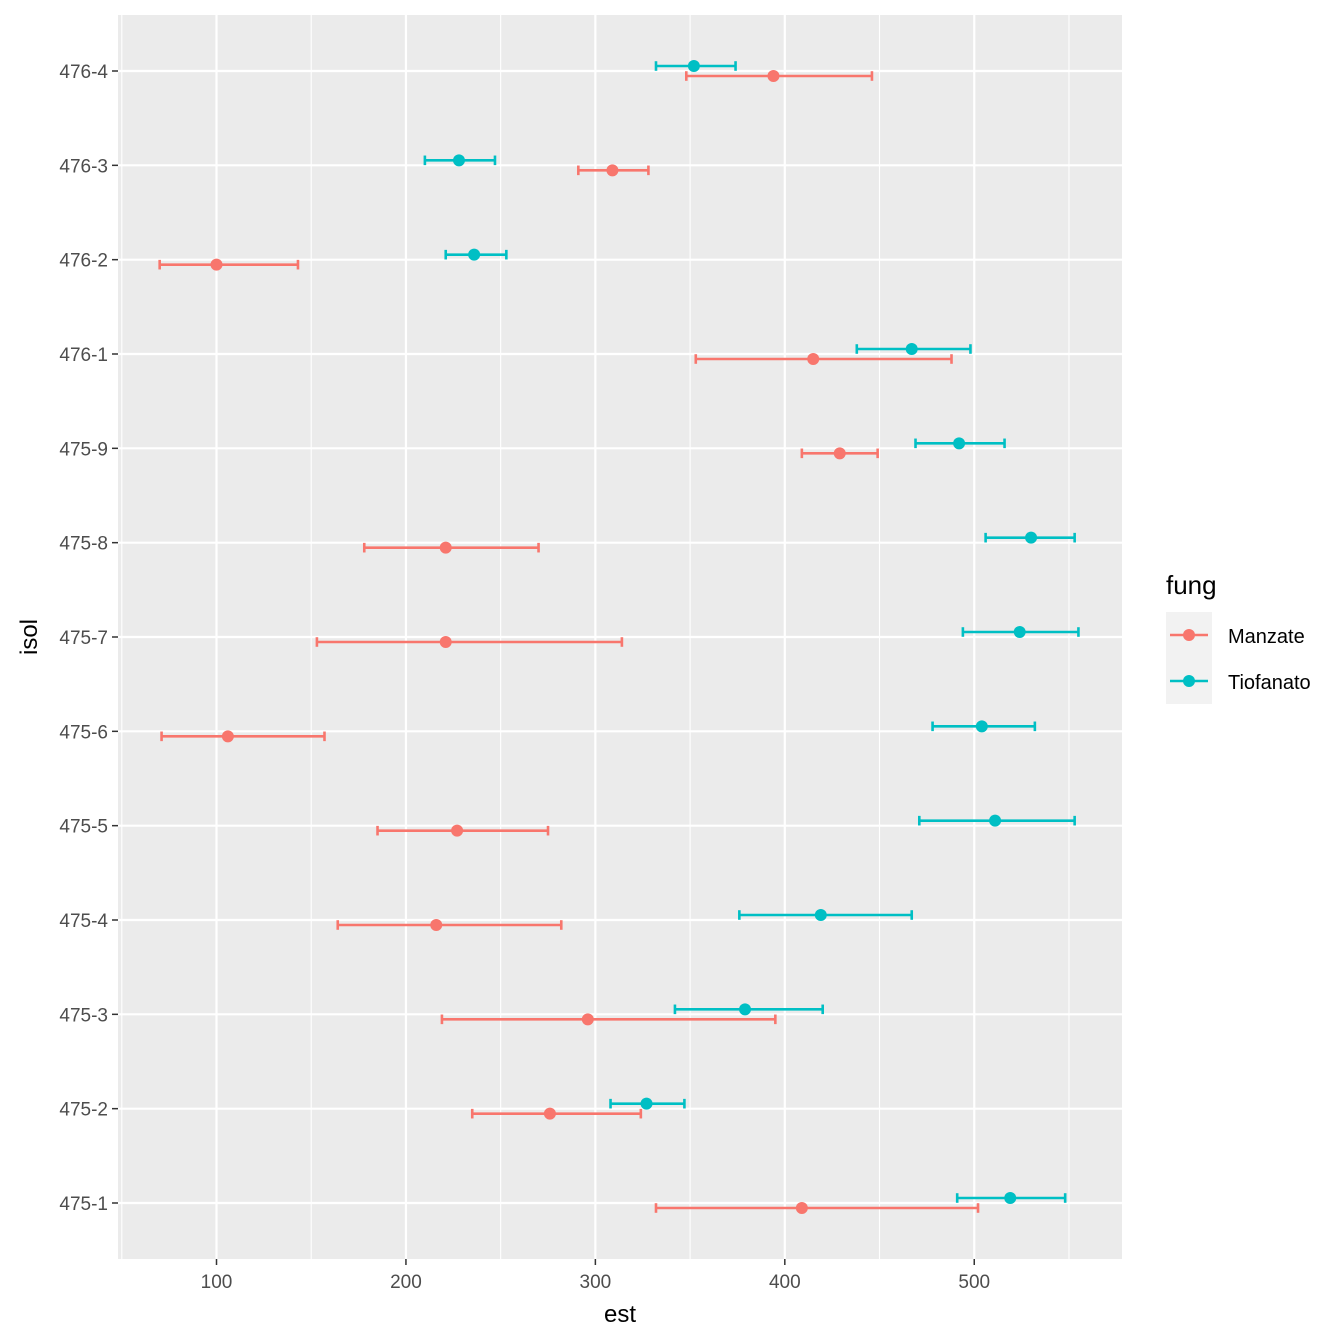 This screenshot has height=1344, width=1344. I want to click on y-tick-label: 476-1, so click(83, 355).